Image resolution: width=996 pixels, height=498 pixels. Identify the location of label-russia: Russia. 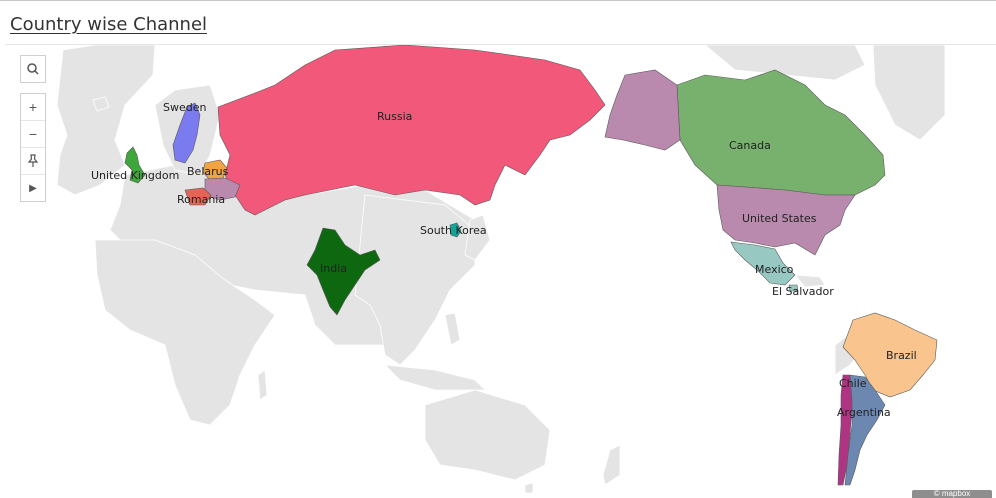
(394, 116).